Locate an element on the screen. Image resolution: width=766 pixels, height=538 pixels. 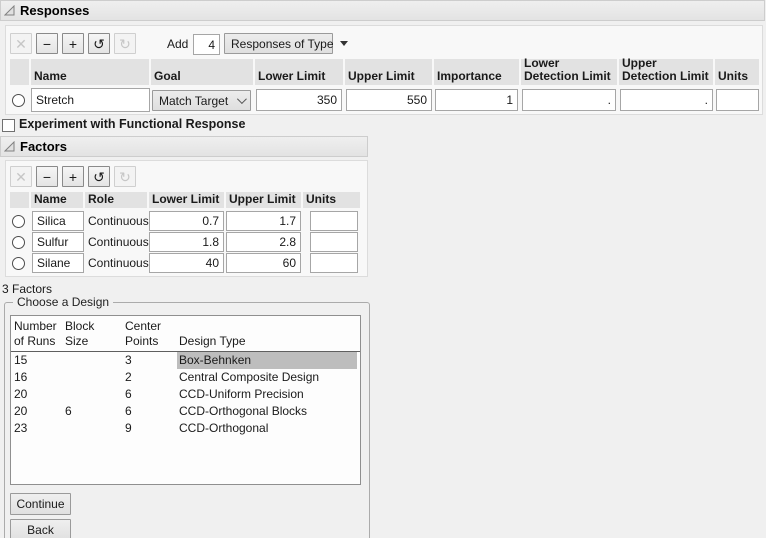
factor-role-header: Role is located at coordinates (116, 200).